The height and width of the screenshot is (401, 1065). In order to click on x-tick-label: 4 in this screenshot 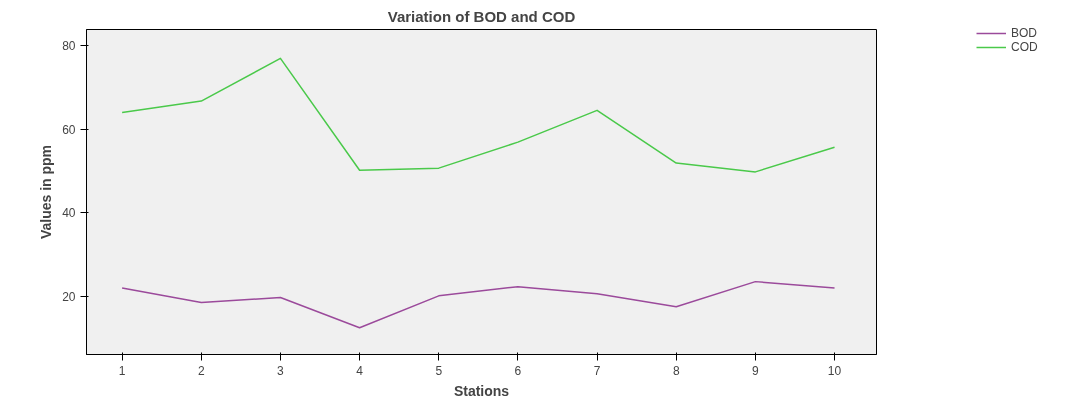, I will do `click(360, 370)`.